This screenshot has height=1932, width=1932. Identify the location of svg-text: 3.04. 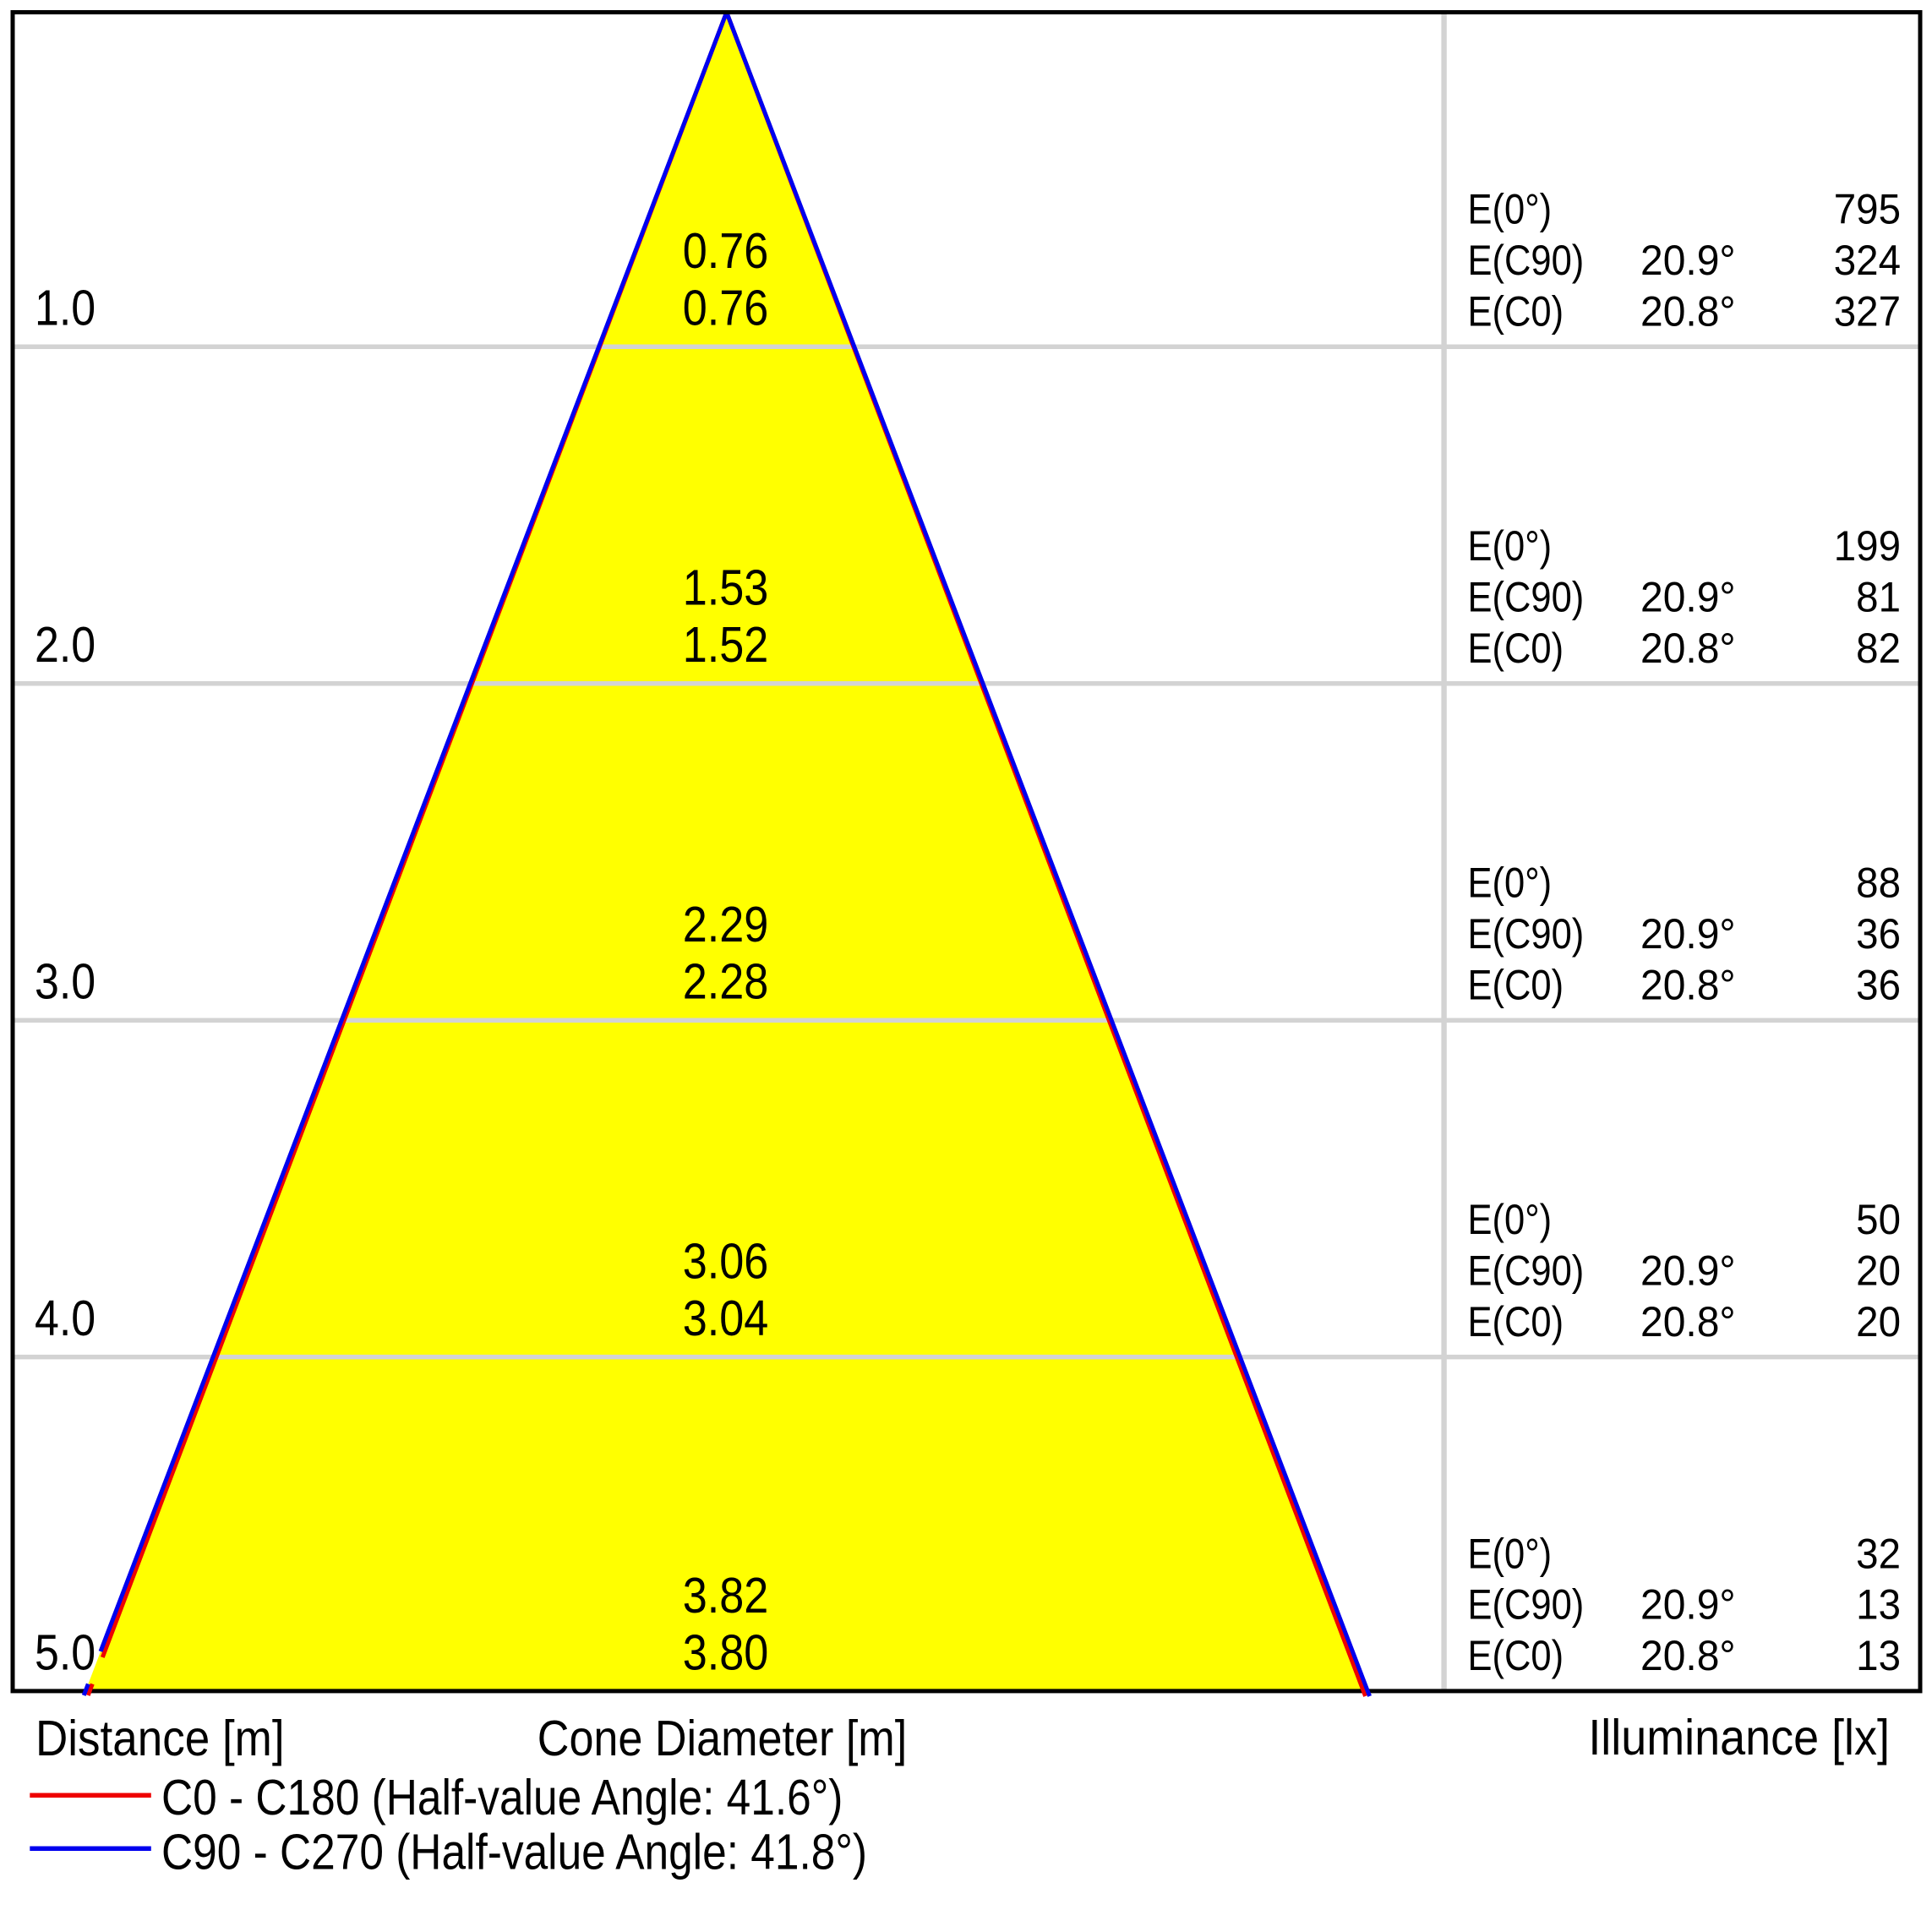
(726, 1318).